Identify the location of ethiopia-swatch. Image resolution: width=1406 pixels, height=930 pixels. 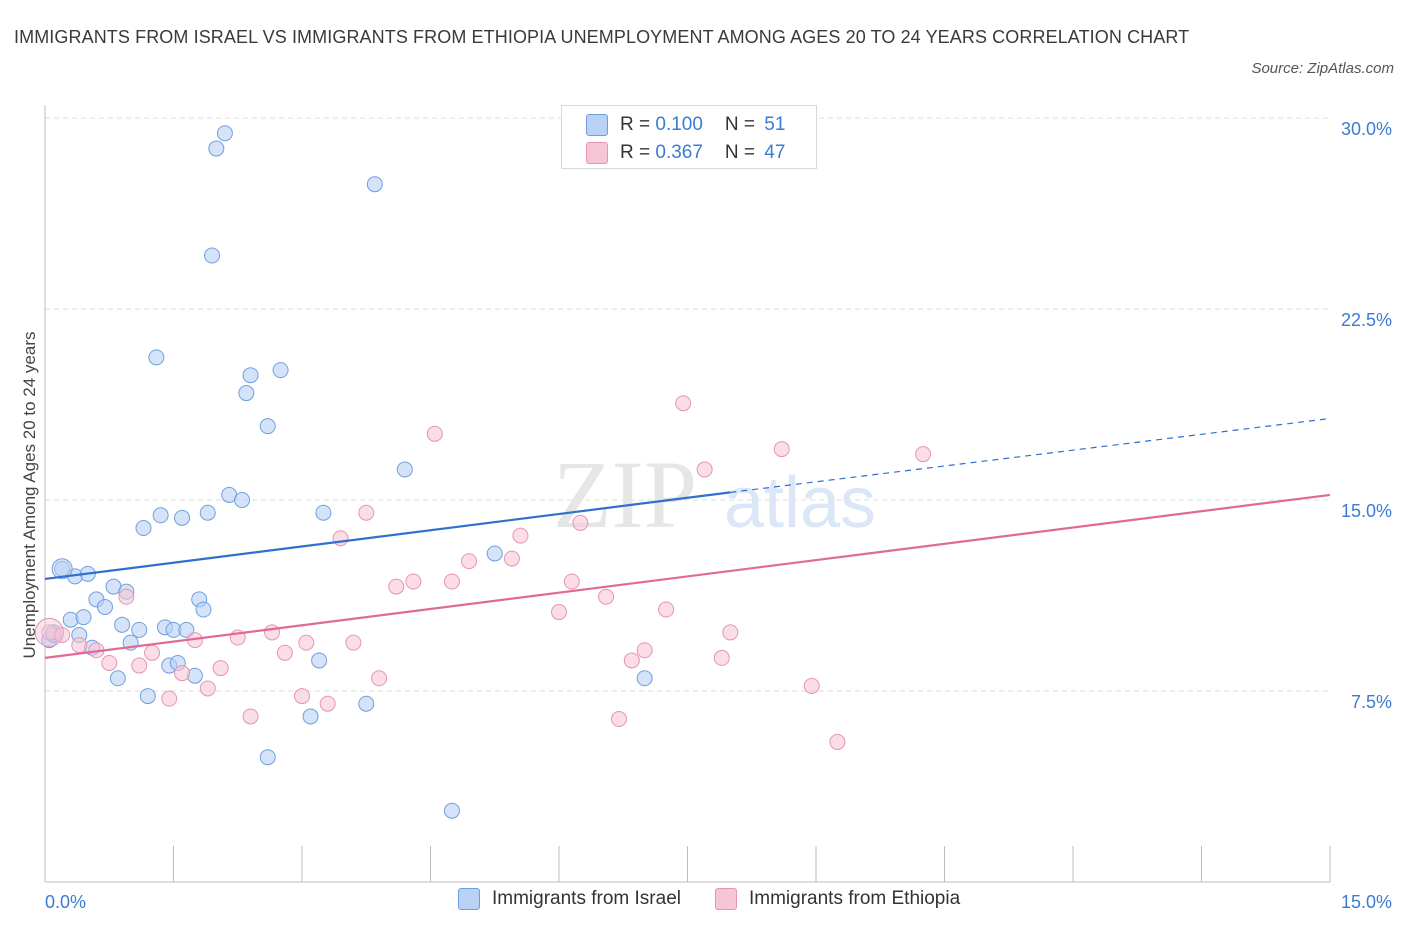
(597, 153).